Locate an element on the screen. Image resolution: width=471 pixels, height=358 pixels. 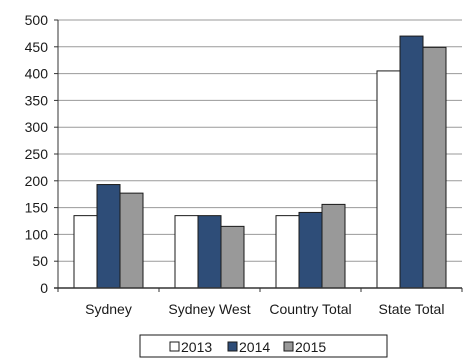
y-tick-label: 300 is located at coordinates (37, 127).